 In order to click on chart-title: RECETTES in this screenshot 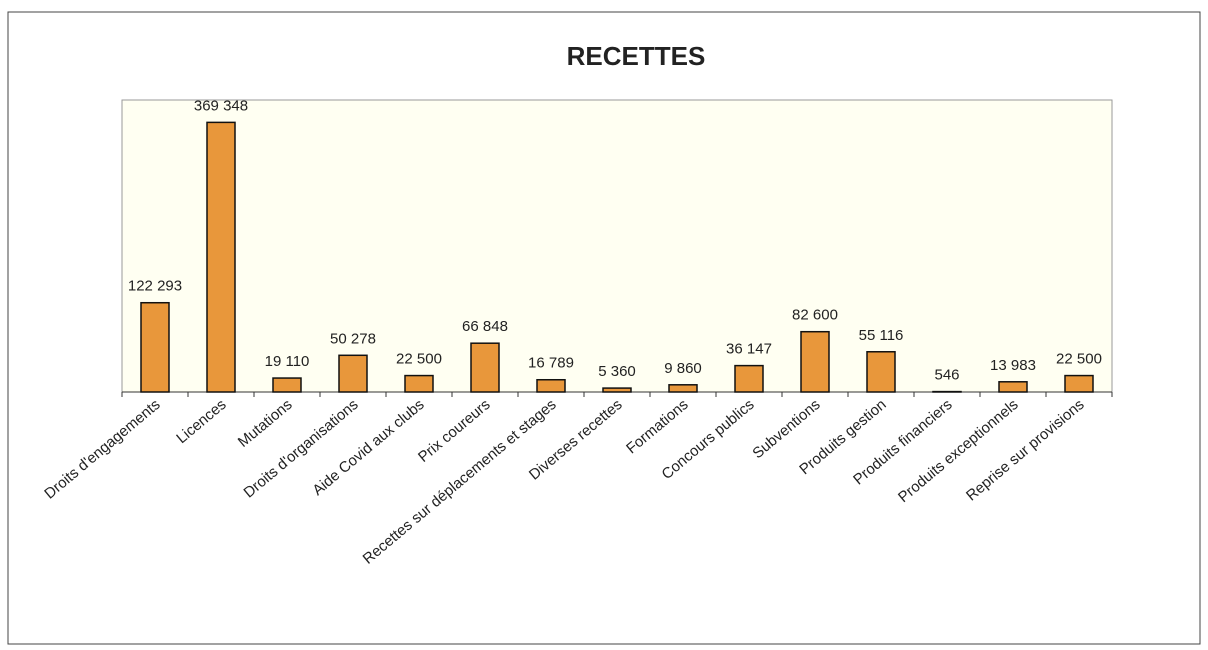, I will do `click(636, 56)`.